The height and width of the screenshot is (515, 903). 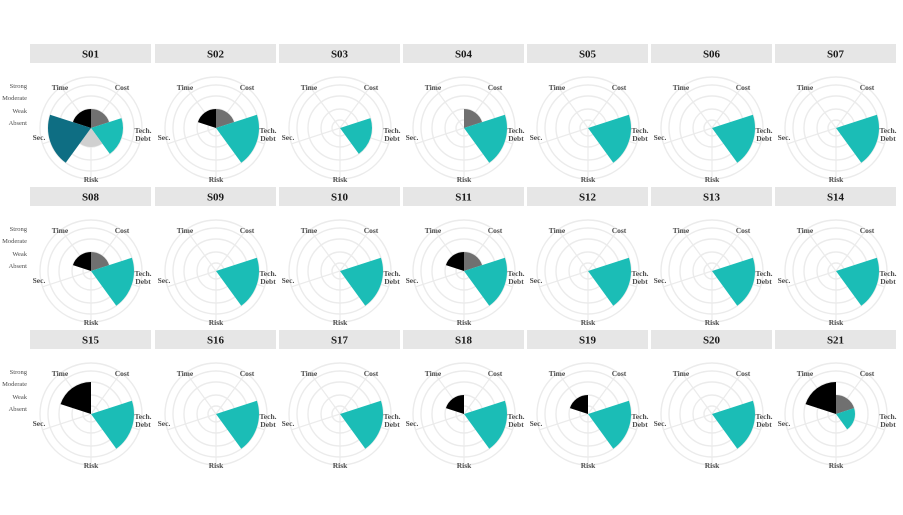 What do you see at coordinates (340, 341) in the screenshot?
I see `panel-title: S17` at bounding box center [340, 341].